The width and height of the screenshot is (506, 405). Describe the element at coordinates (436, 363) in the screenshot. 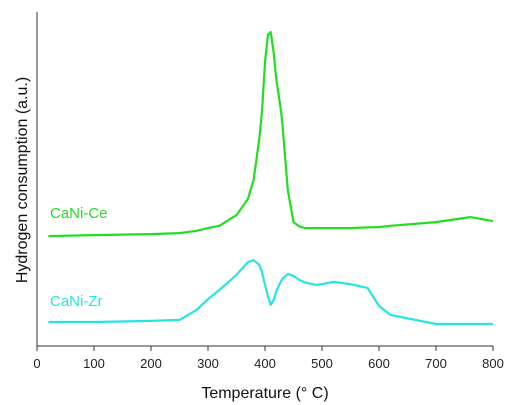

I see `x-tick-label: 700` at that location.